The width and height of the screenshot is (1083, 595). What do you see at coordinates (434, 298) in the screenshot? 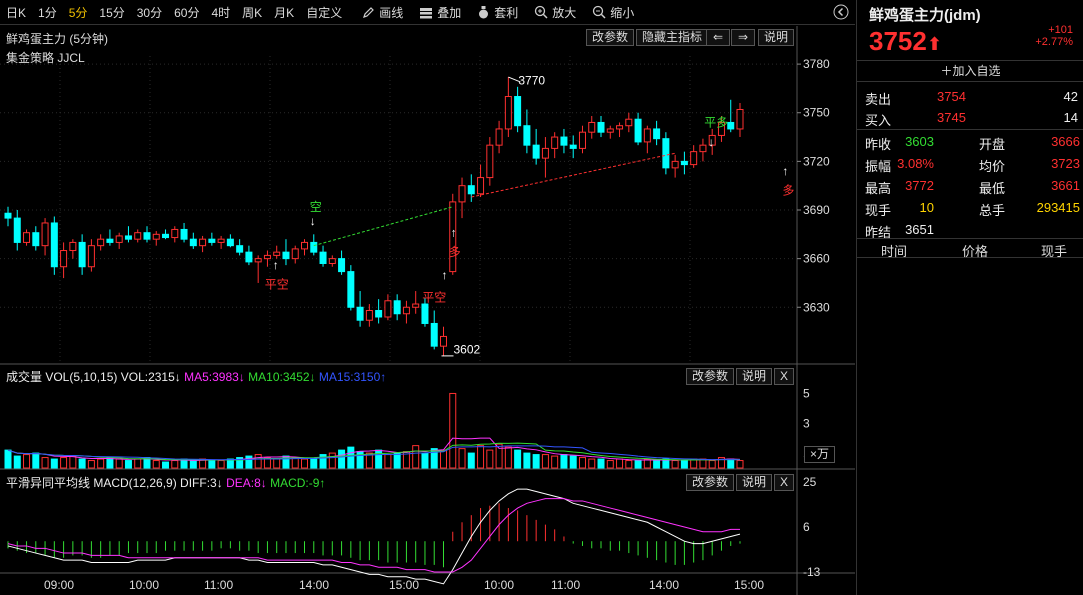
I see `signal-pingkong: 平空` at bounding box center [434, 298].